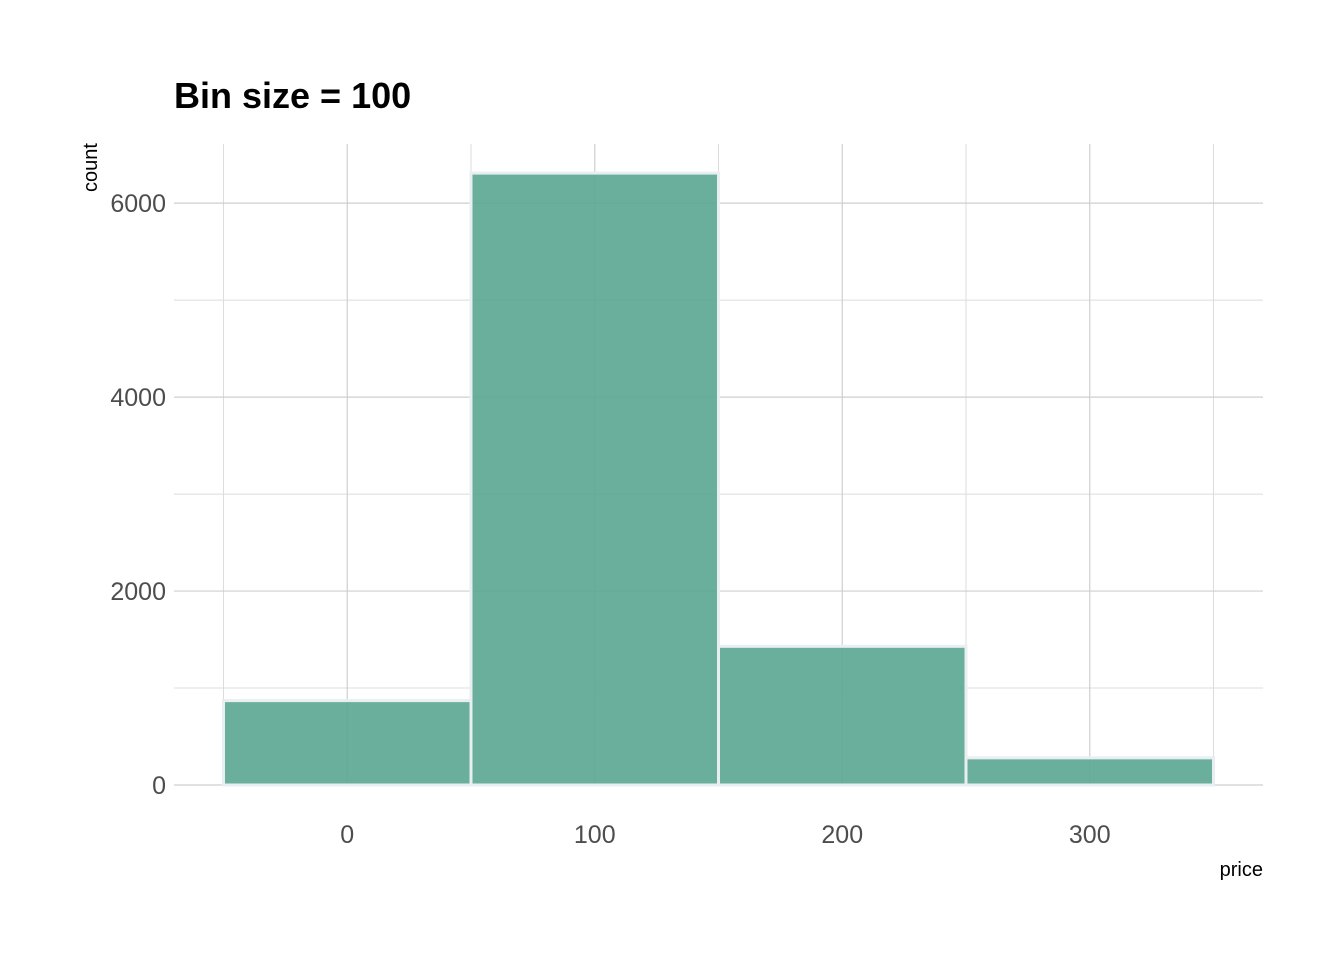 This screenshot has height=960, width=1344. I want to click on y-tick-label: 2000, so click(138, 592).